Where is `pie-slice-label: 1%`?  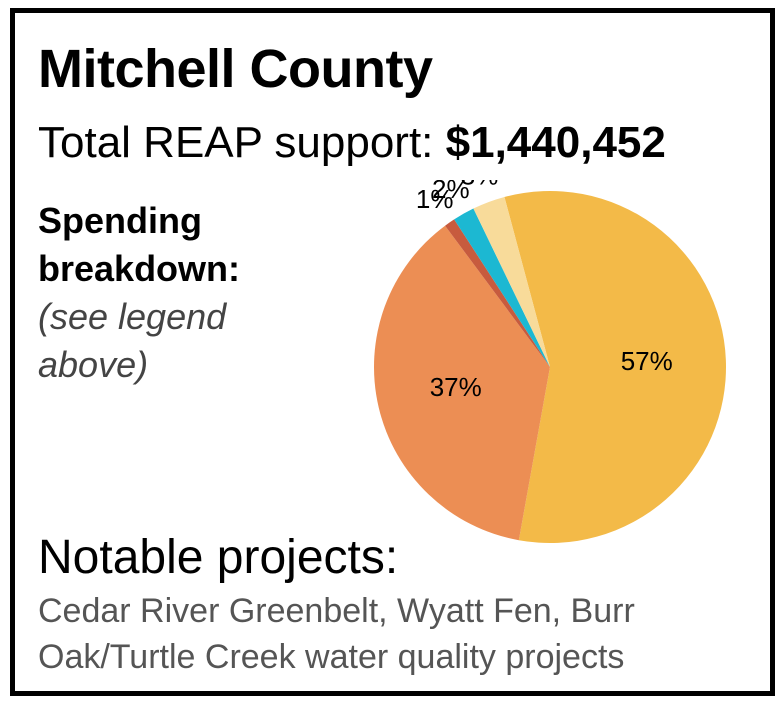
pie-slice-label: 1% is located at coordinates (435, 199).